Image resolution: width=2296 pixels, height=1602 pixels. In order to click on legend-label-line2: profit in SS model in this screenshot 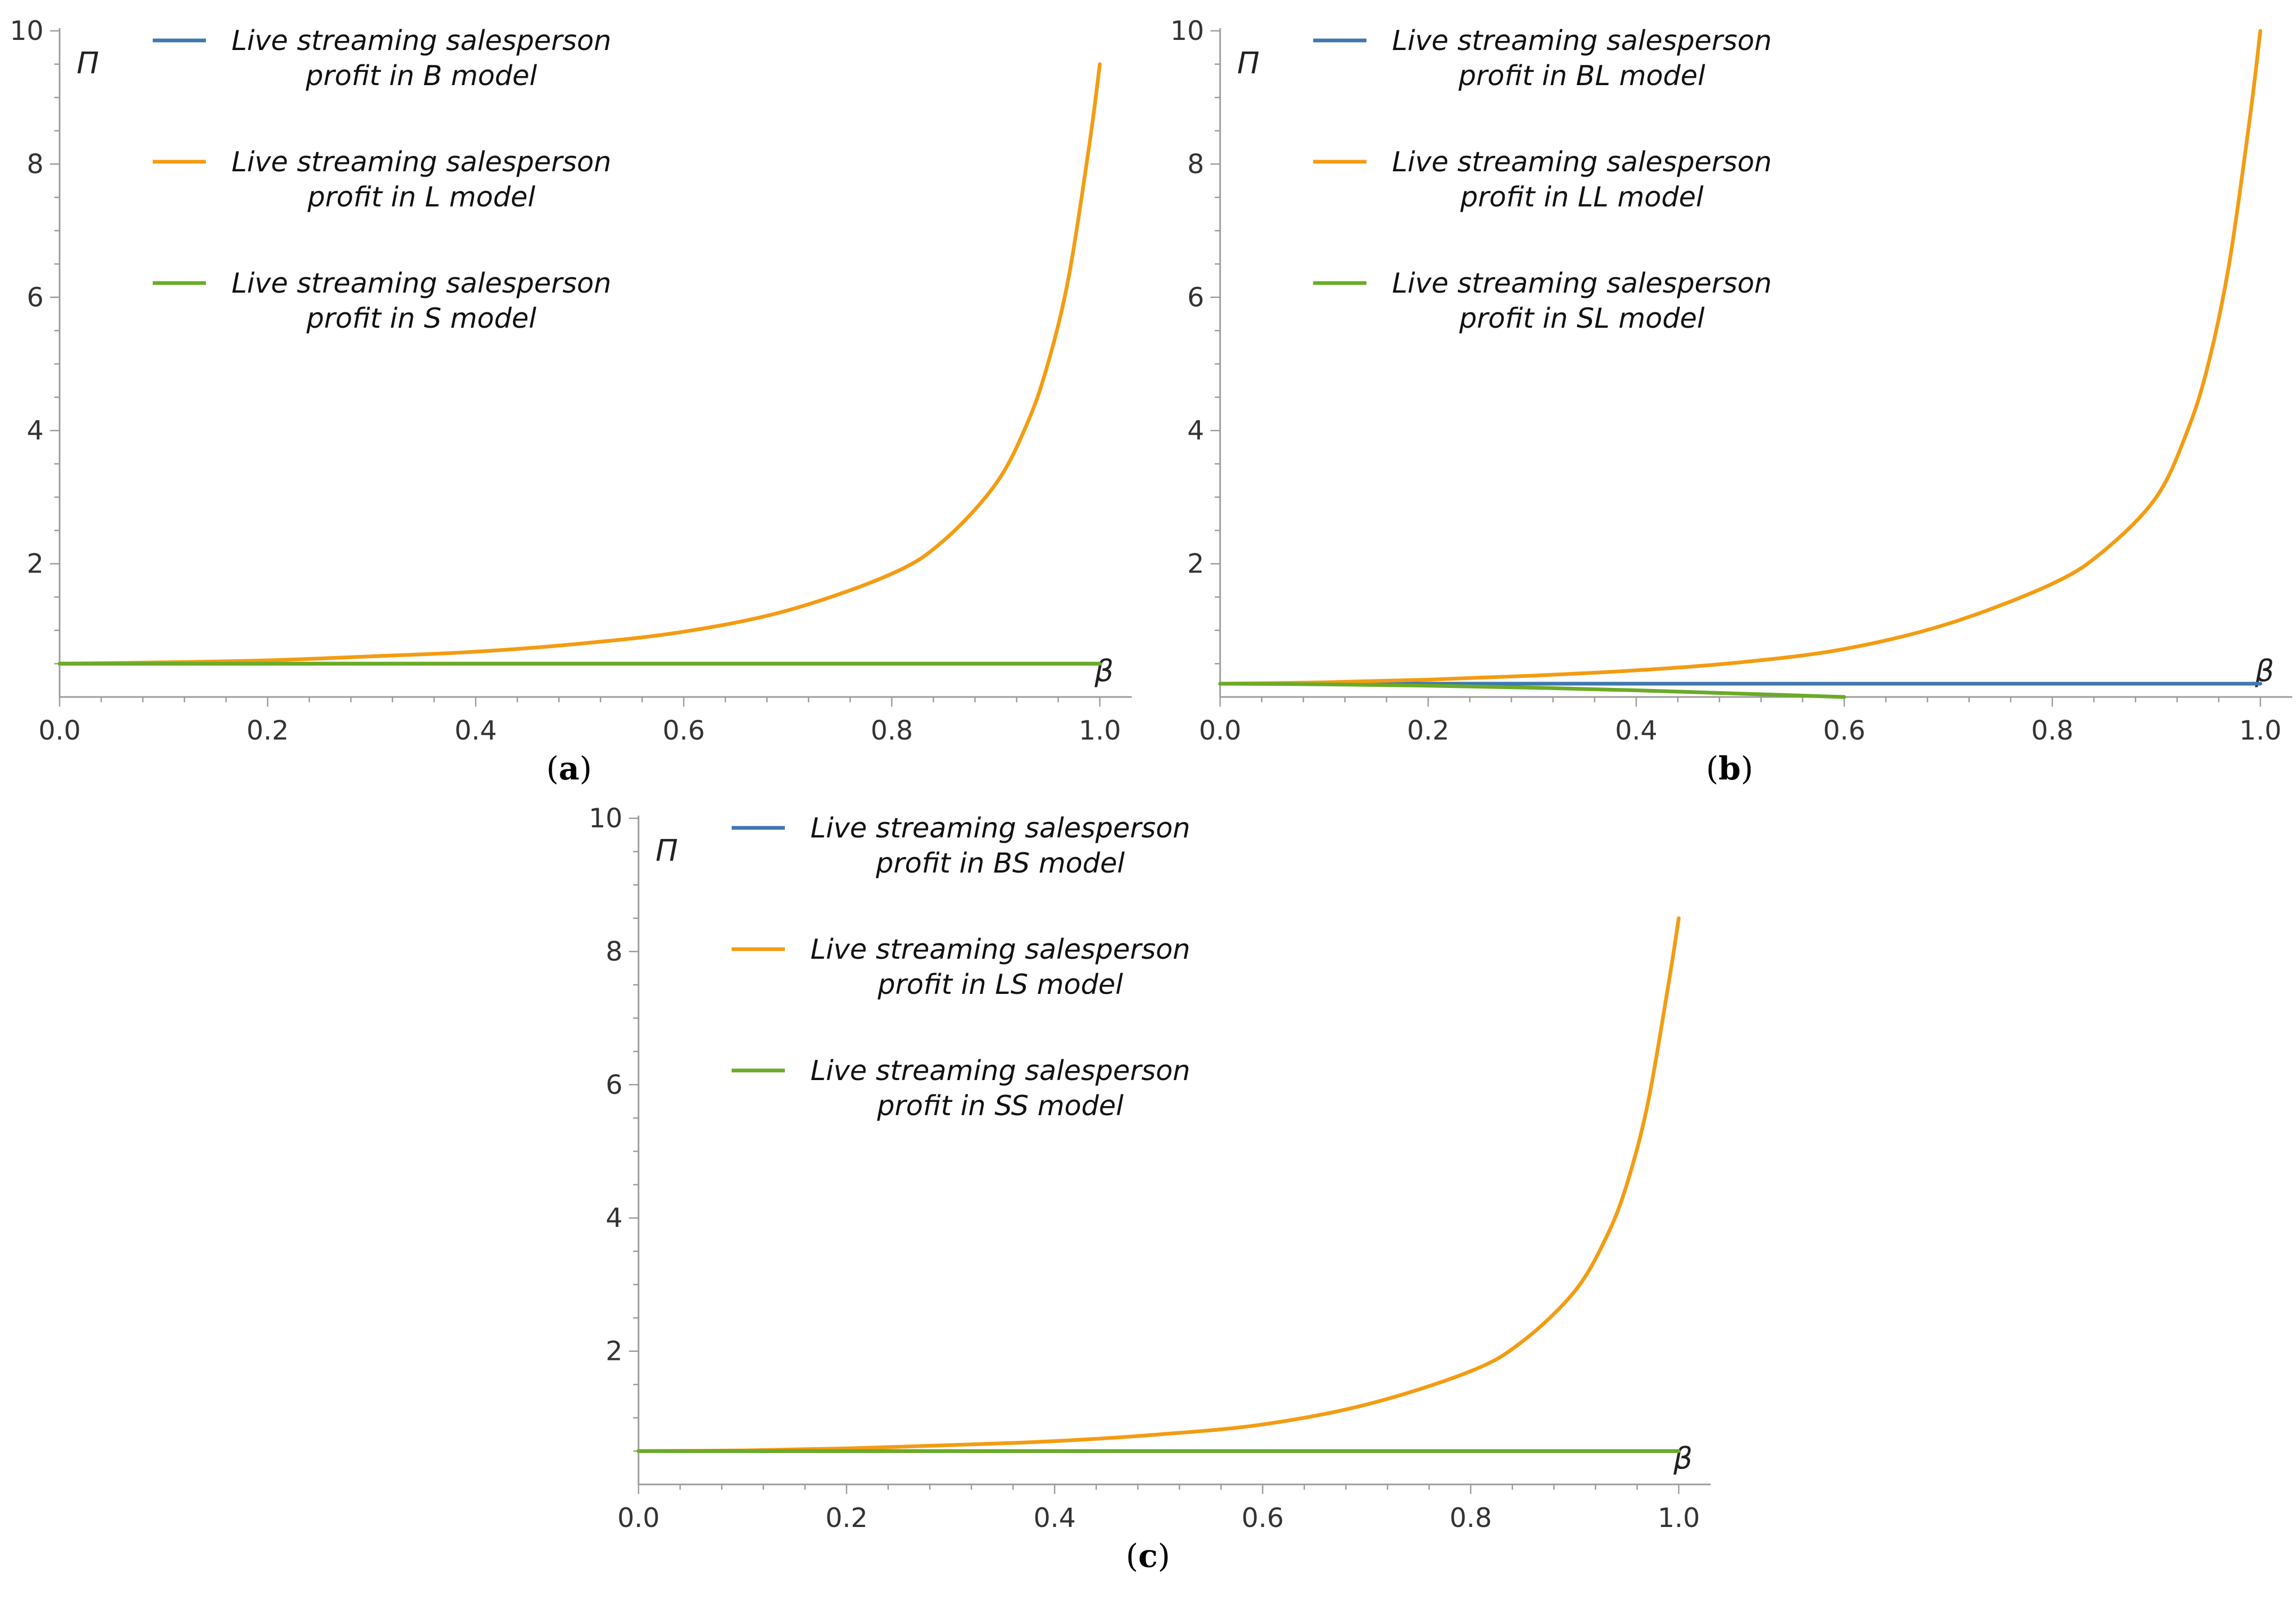, I will do `click(1000, 1106)`.